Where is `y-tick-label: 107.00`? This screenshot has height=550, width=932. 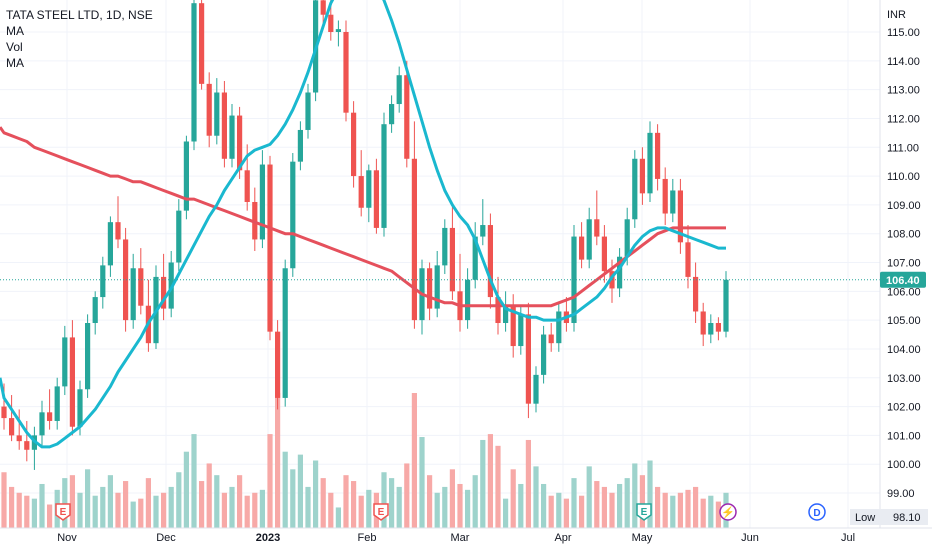 y-tick-label: 107.00 is located at coordinates (904, 264).